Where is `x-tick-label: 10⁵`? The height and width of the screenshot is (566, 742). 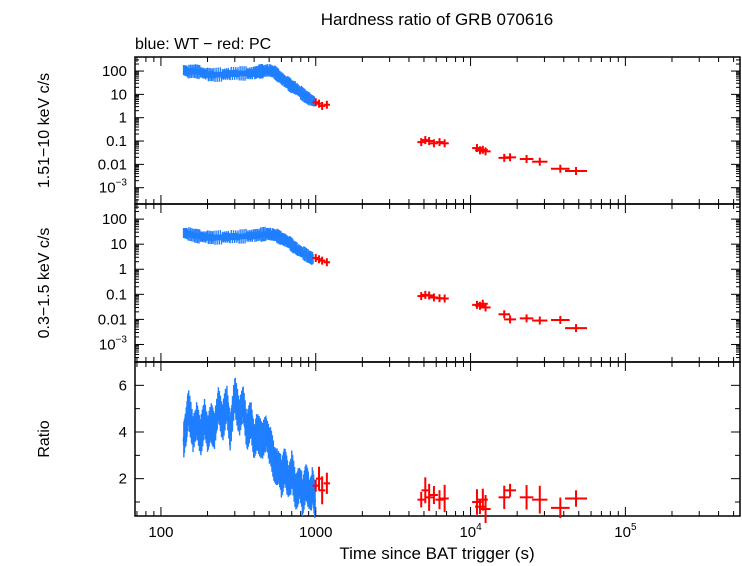
x-tick-label: 10⁵ is located at coordinates (625, 531).